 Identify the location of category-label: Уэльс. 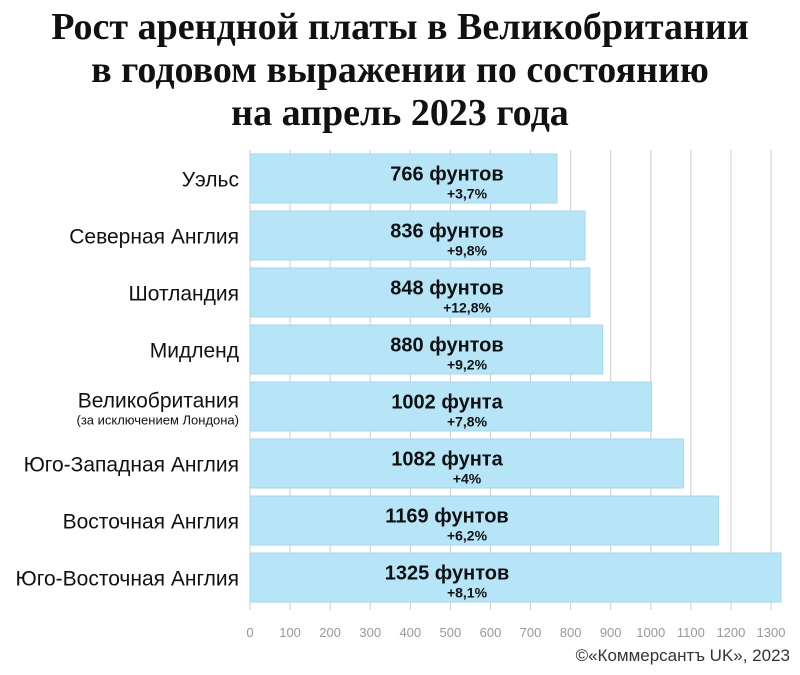
(210, 180).